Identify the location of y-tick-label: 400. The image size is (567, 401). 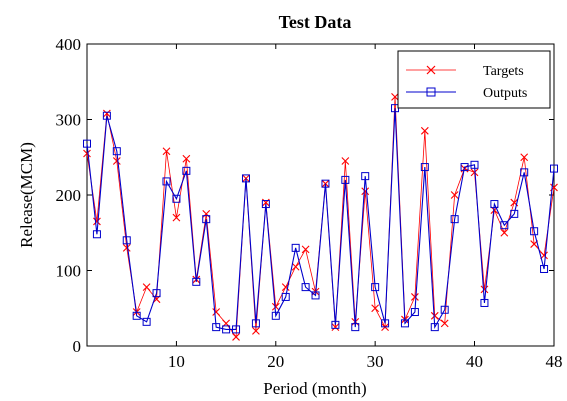
(69, 44).